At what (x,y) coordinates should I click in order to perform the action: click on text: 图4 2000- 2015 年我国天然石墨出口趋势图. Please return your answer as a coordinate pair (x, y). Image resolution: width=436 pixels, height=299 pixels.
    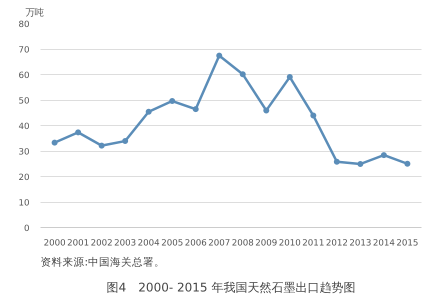
    Looking at the image, I should click on (231, 287).